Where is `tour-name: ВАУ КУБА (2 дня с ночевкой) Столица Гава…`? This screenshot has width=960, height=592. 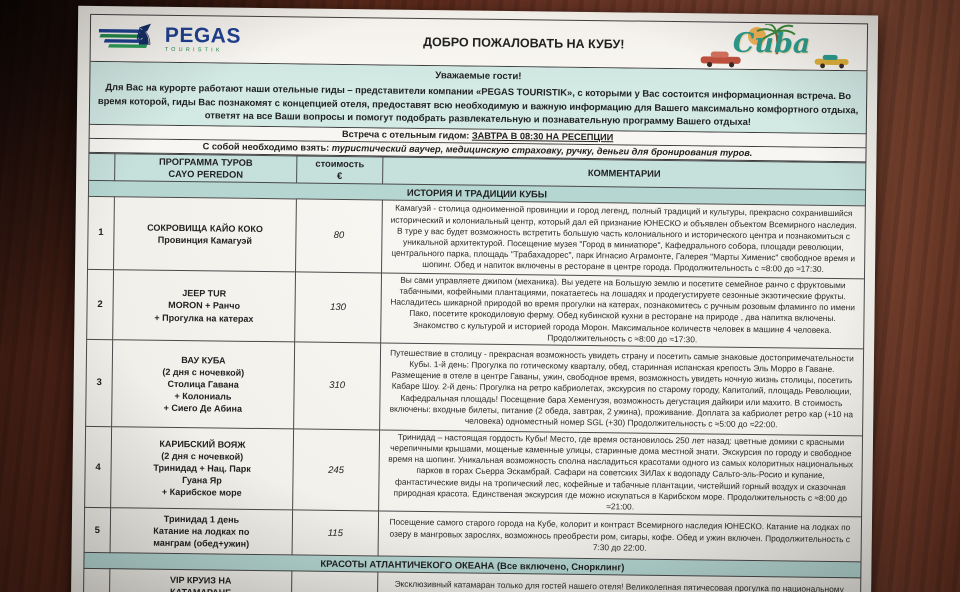 tour-name: ВАУ КУБА (2 дня с ночевкой) Столица Гава… is located at coordinates (203, 384).